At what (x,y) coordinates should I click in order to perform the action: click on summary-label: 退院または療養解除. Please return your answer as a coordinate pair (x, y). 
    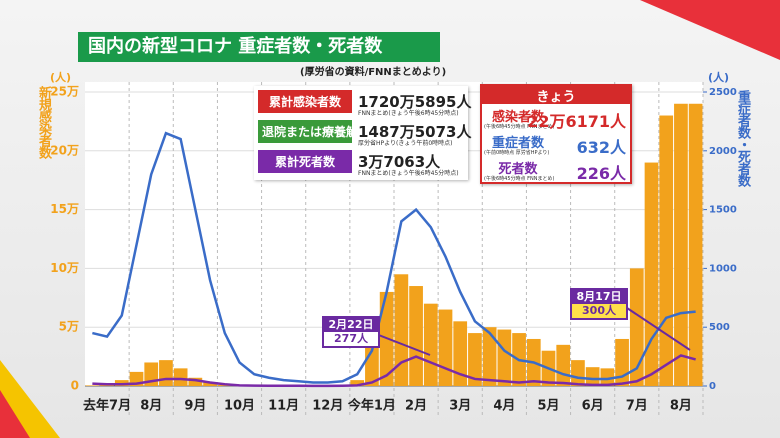
    Looking at the image, I should click on (314, 131).